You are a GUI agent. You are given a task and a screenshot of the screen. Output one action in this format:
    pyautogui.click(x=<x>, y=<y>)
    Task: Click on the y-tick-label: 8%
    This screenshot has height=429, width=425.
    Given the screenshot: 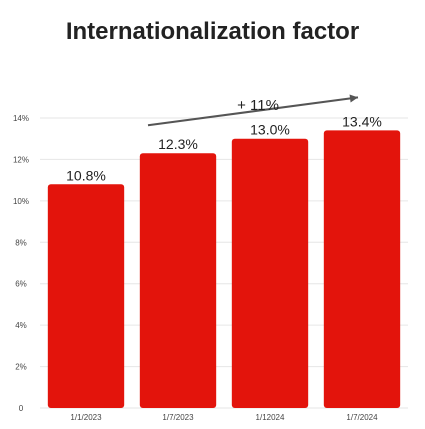 What is the action you would take?
    pyautogui.click(x=21, y=242)
    